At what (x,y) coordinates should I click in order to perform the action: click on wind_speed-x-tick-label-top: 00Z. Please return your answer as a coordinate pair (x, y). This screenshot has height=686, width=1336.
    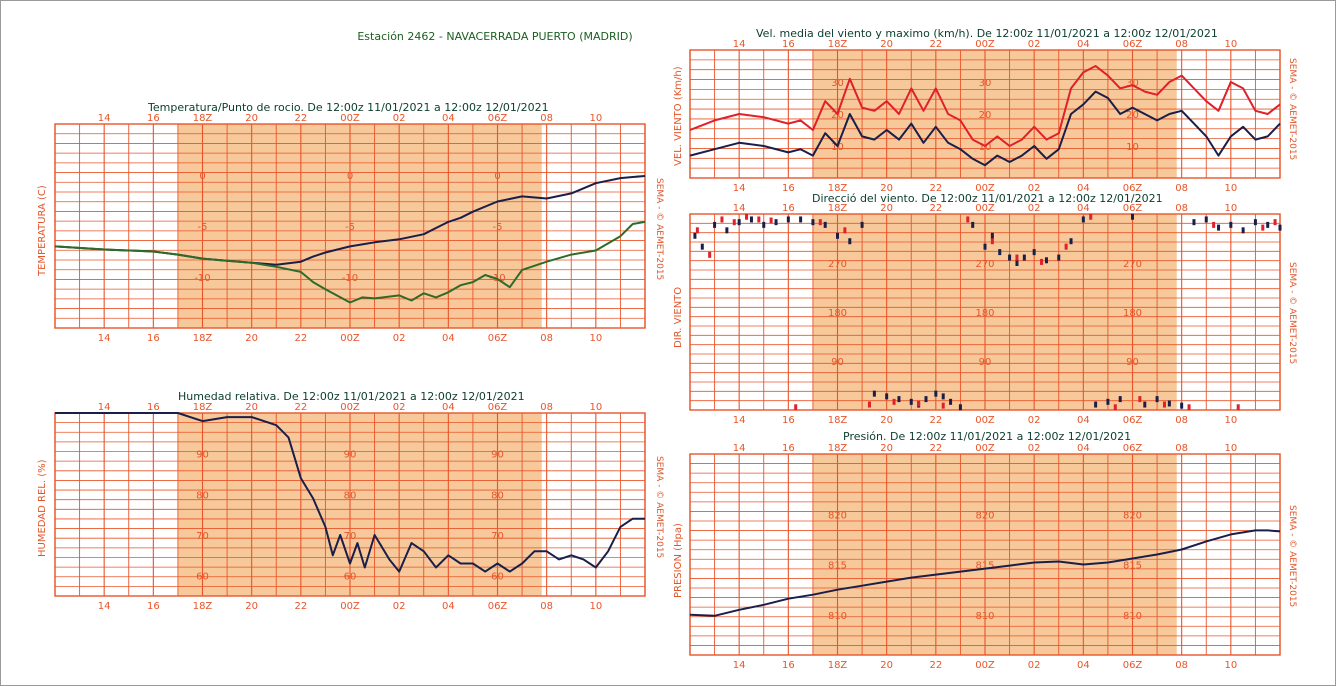
    Looking at the image, I should click on (985, 44).